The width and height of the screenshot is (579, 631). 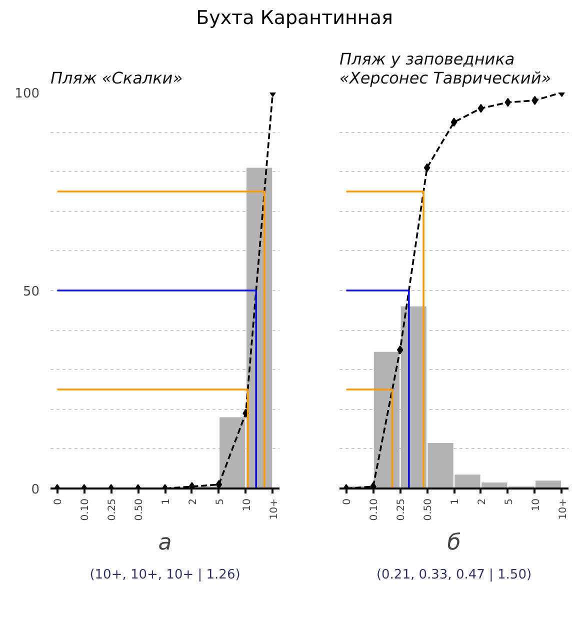 What do you see at coordinates (116, 78) in the screenshot?
I see `chart-subtitle: Пляж «Скалки»` at bounding box center [116, 78].